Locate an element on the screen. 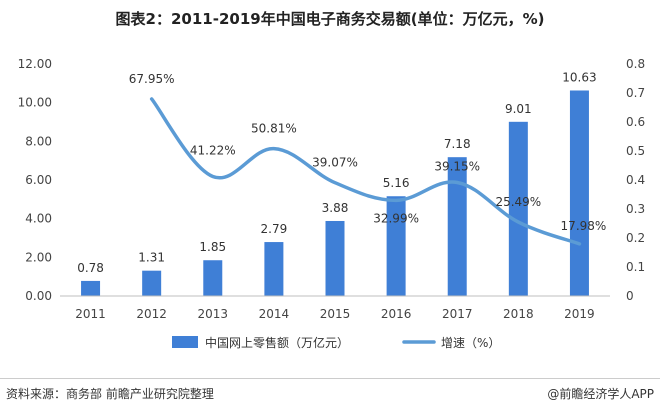 The width and height of the screenshot is (660, 411). x-tick-label: 2013 is located at coordinates (213, 314).